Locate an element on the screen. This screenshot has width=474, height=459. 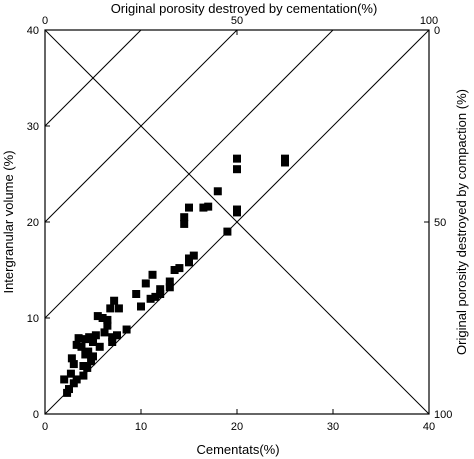
right-tick-label: 0 is located at coordinates (437, 31).